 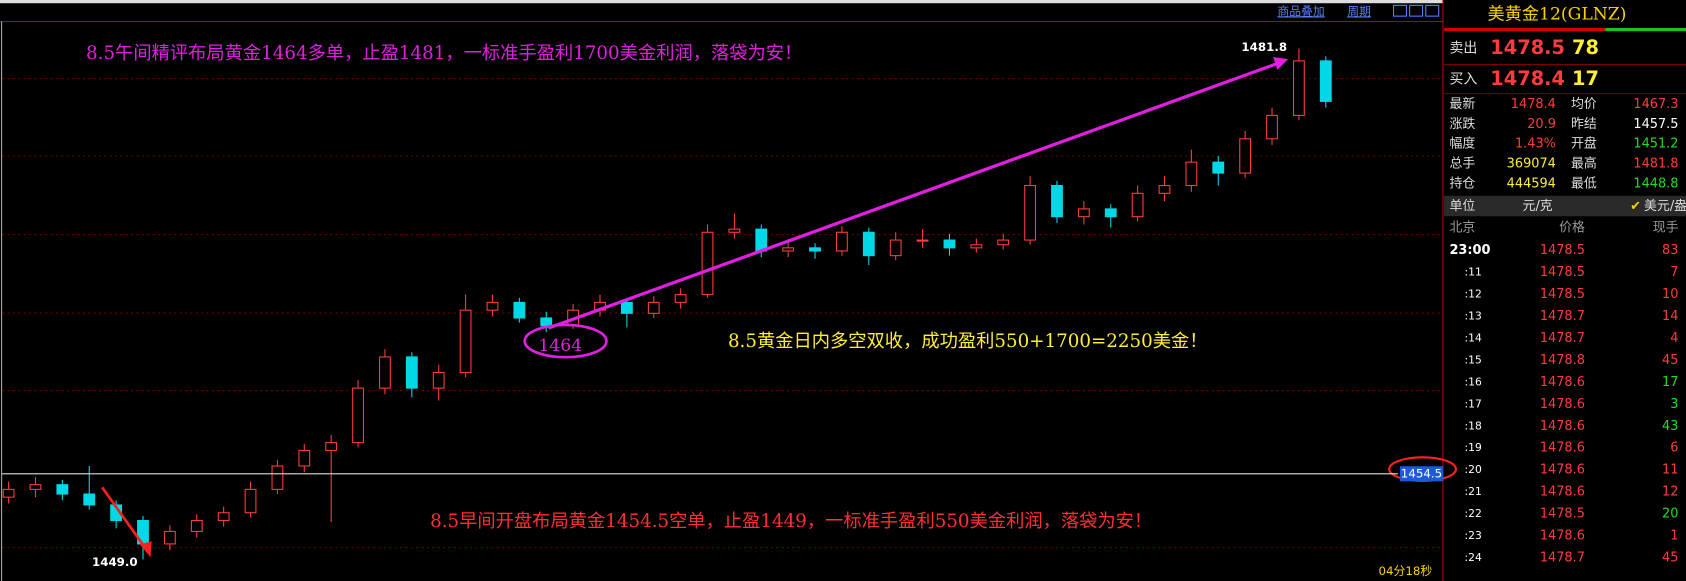 I want to click on tick-volume: 11, so click(x=1670, y=470).